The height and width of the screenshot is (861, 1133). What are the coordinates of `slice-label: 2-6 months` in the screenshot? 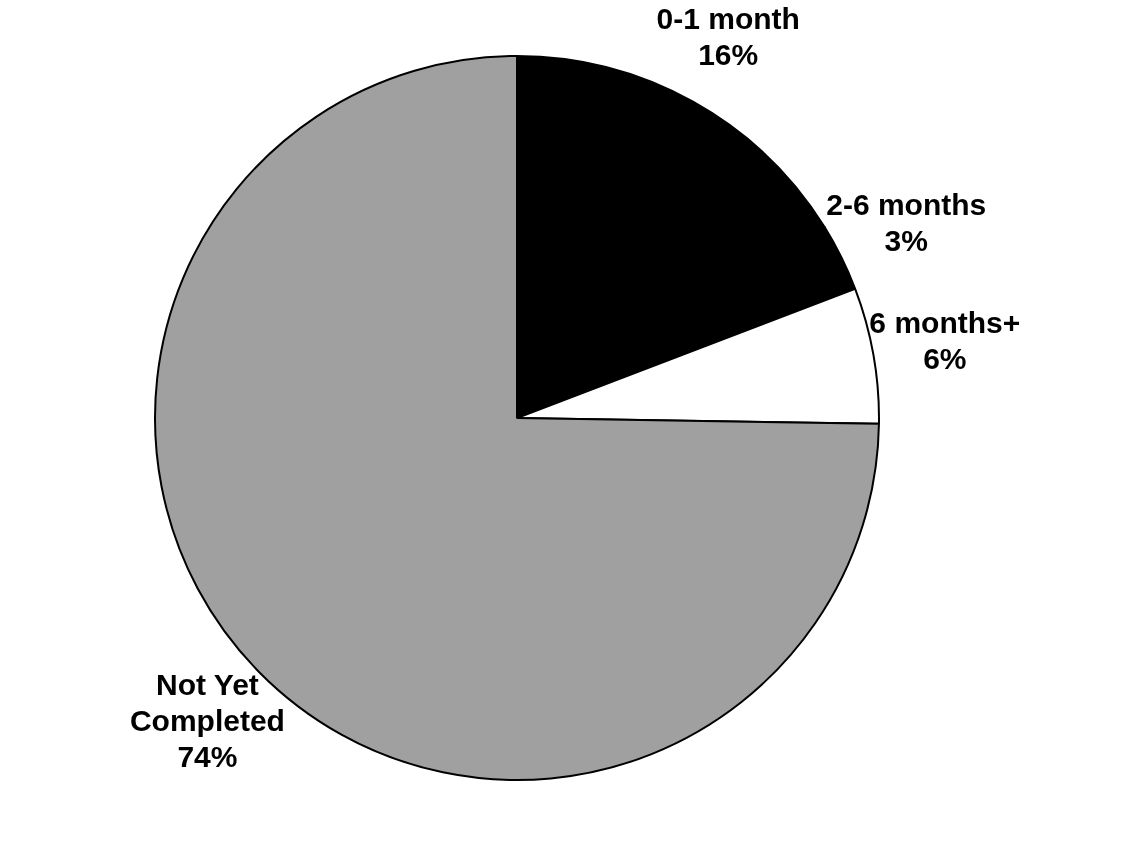 It's located at (906, 205).